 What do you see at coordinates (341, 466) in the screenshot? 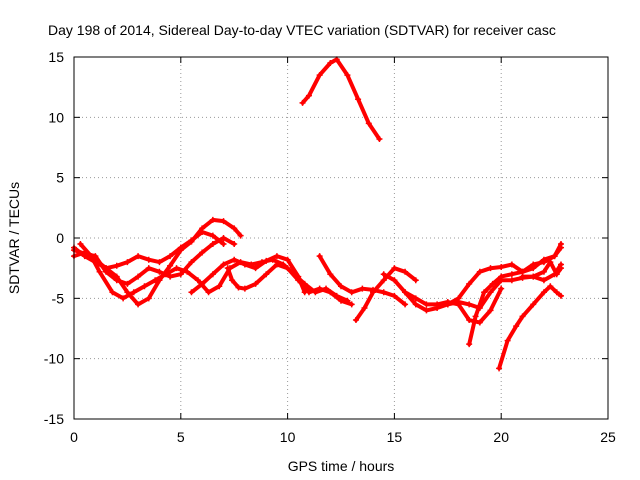
I see `x-axis-label: GPS time / hours` at bounding box center [341, 466].